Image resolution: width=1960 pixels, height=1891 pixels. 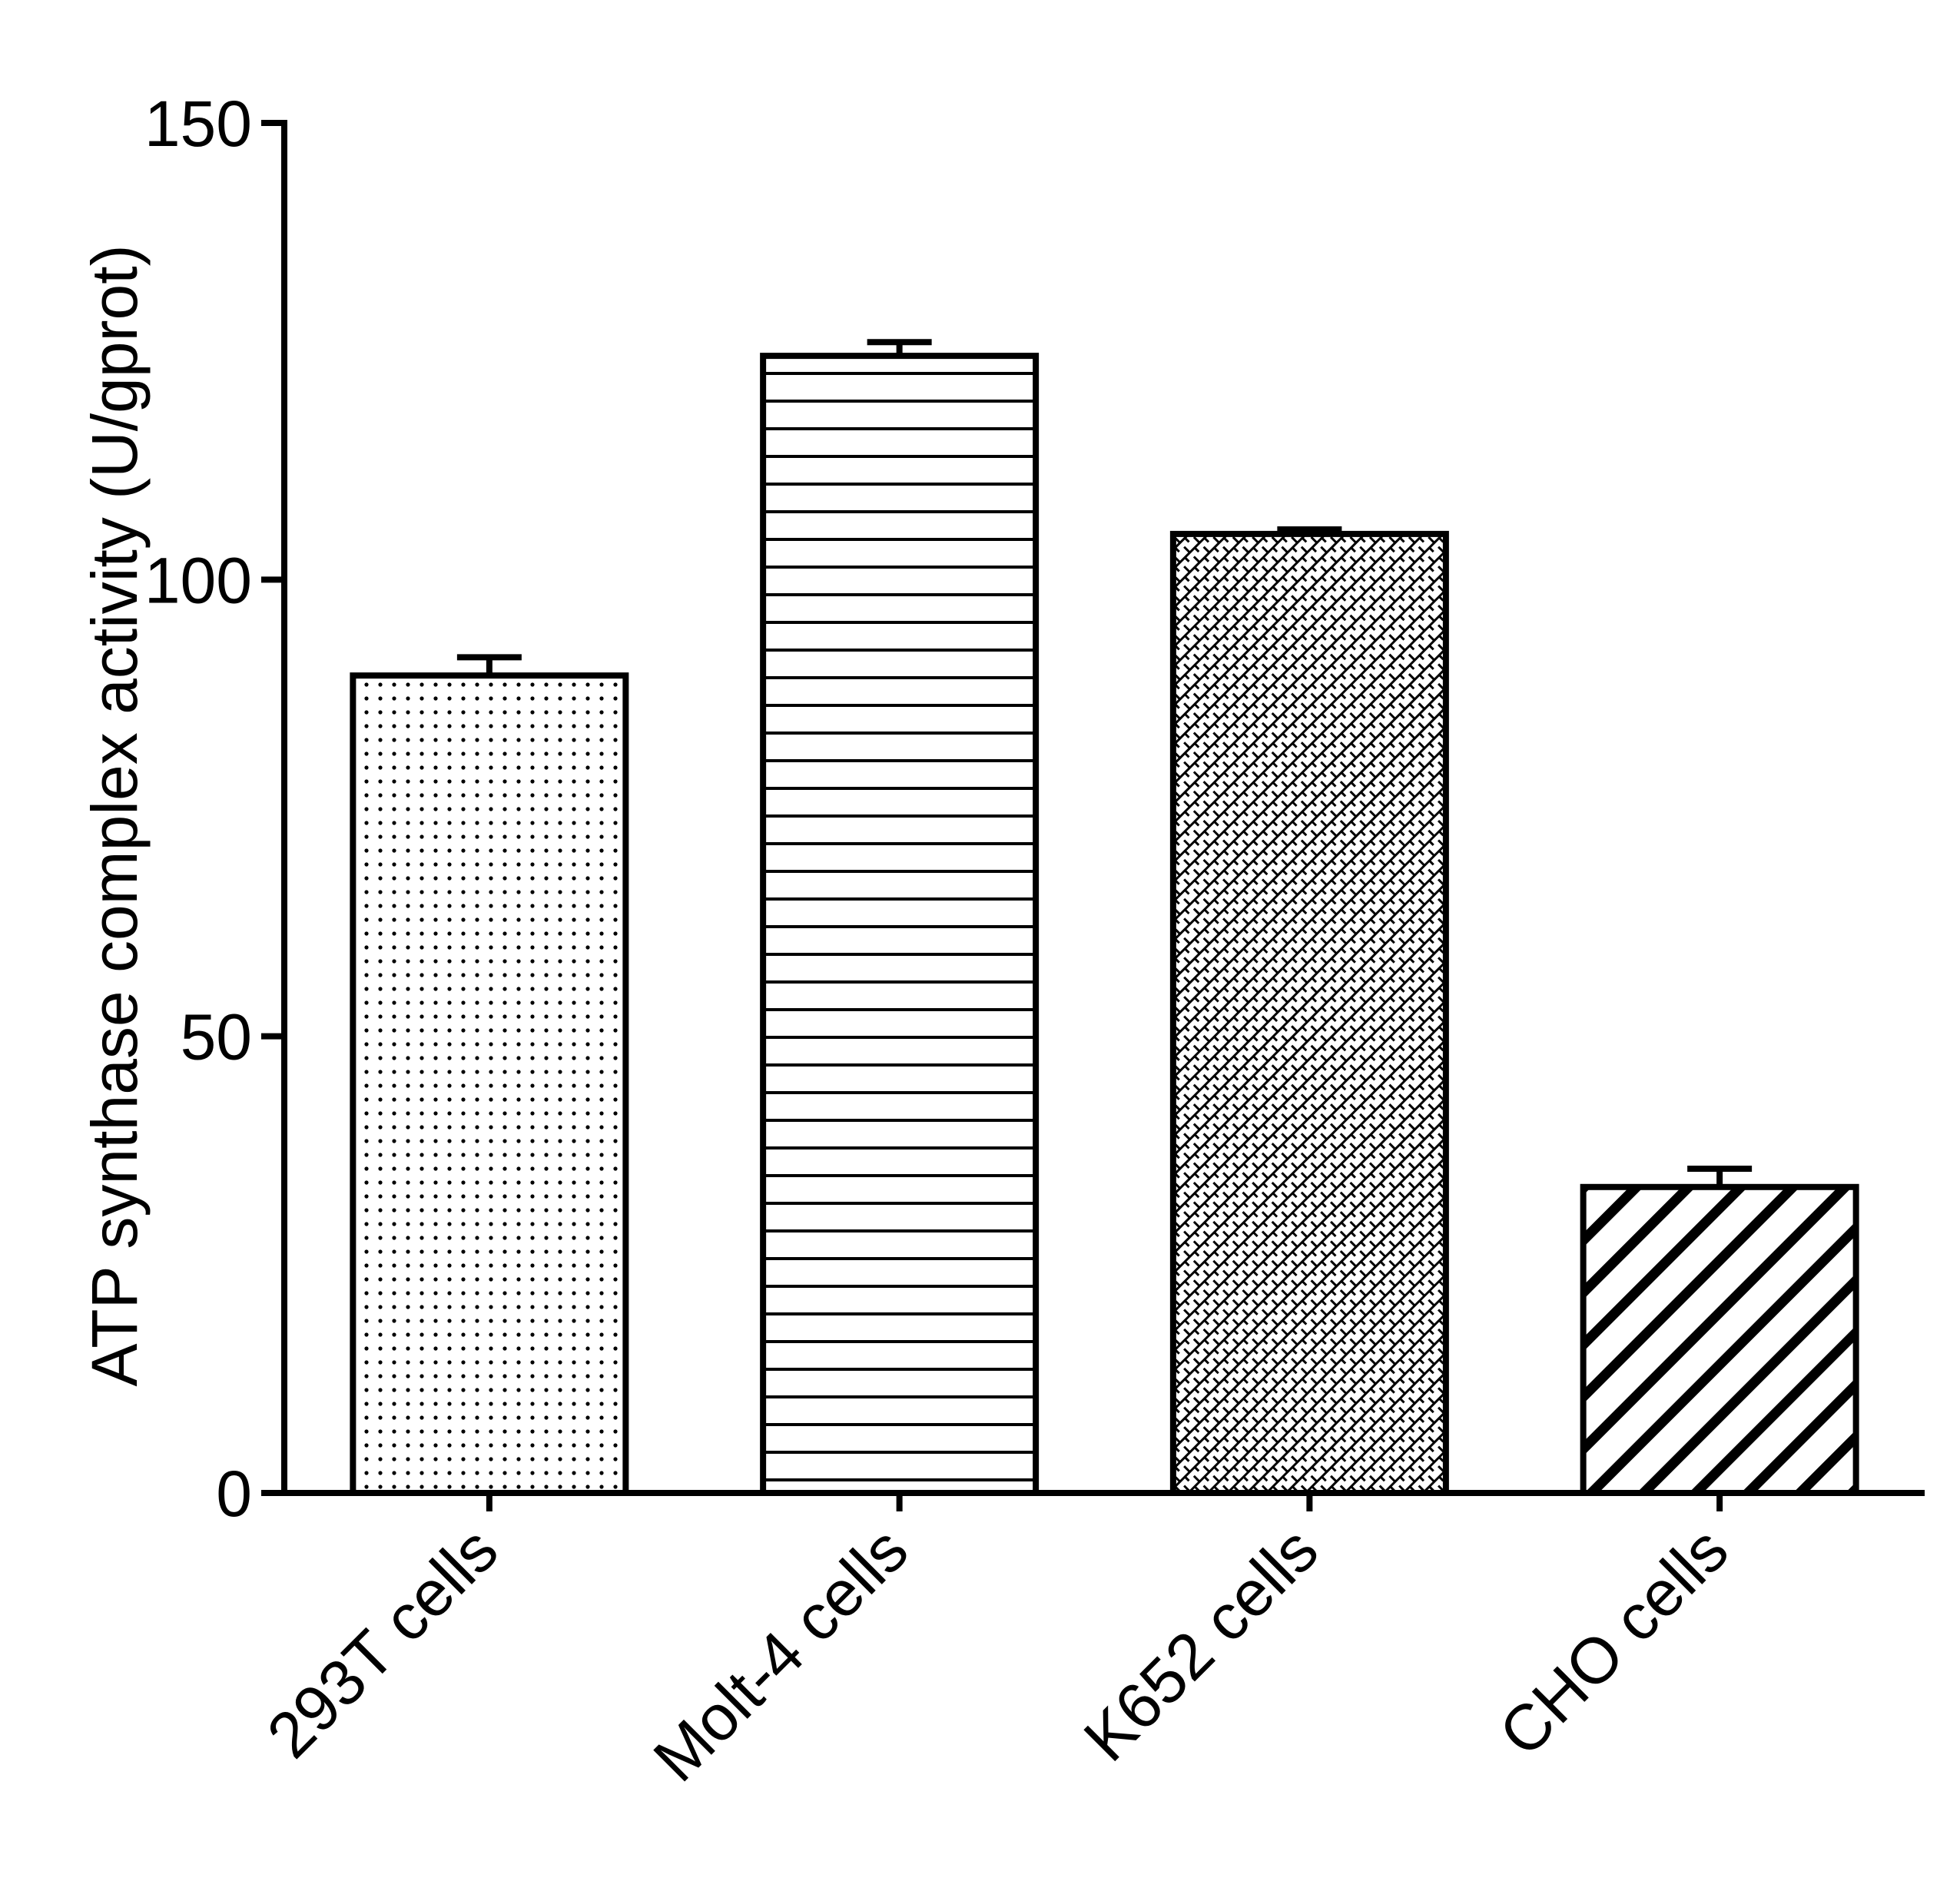 What do you see at coordinates (234, 1494) in the screenshot?
I see `y-tick-label: 0` at bounding box center [234, 1494].